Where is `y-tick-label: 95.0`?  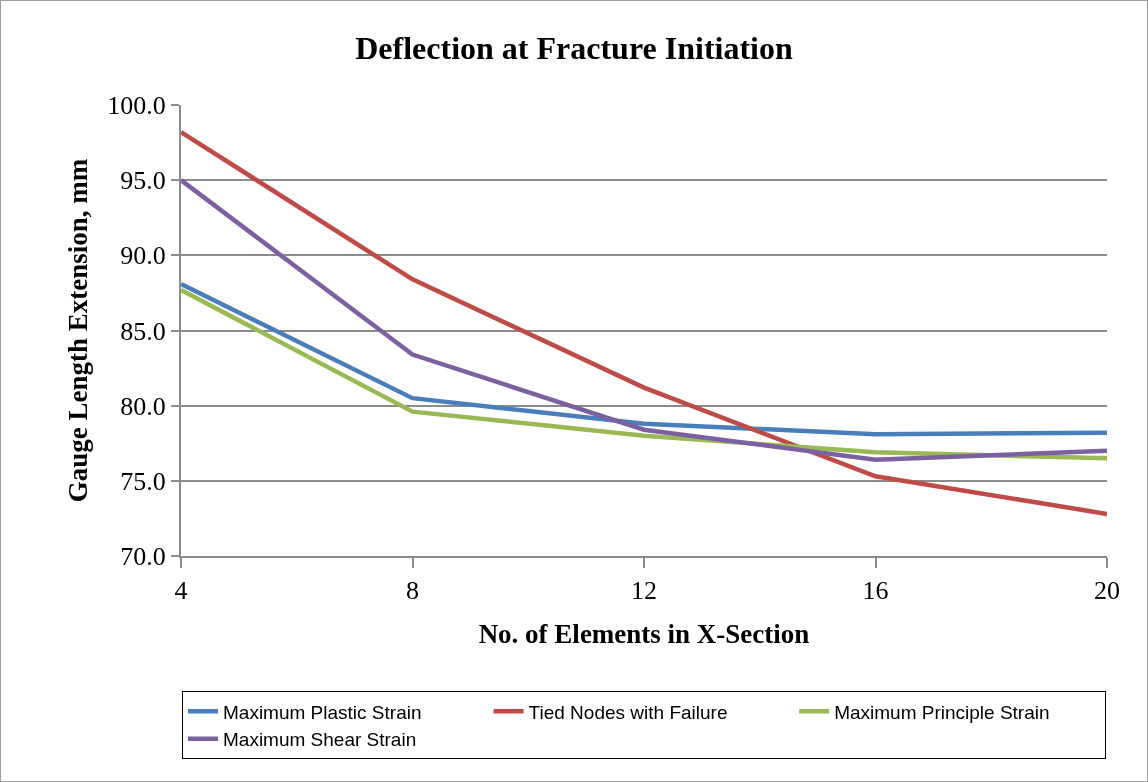
y-tick-label: 95.0 is located at coordinates (143, 181).